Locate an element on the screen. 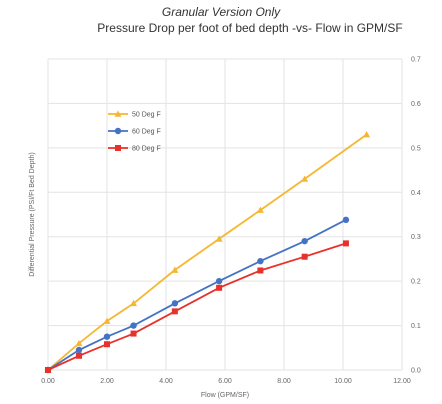 Image resolution: width=442 pixels, height=404 pixels. legend: 50 Deg F 60 Deg F 80 Deg F is located at coordinates (134, 131).